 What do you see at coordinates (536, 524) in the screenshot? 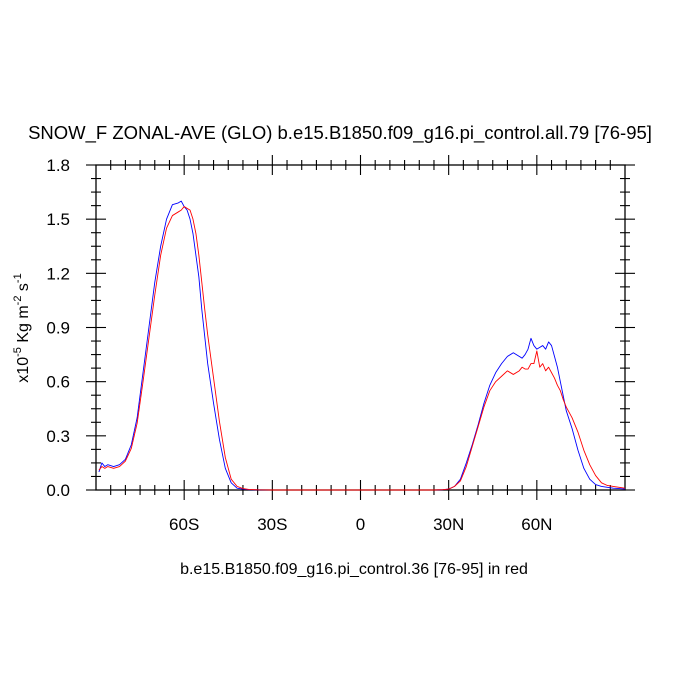
I see `x-tick-label: 60N` at bounding box center [536, 524].